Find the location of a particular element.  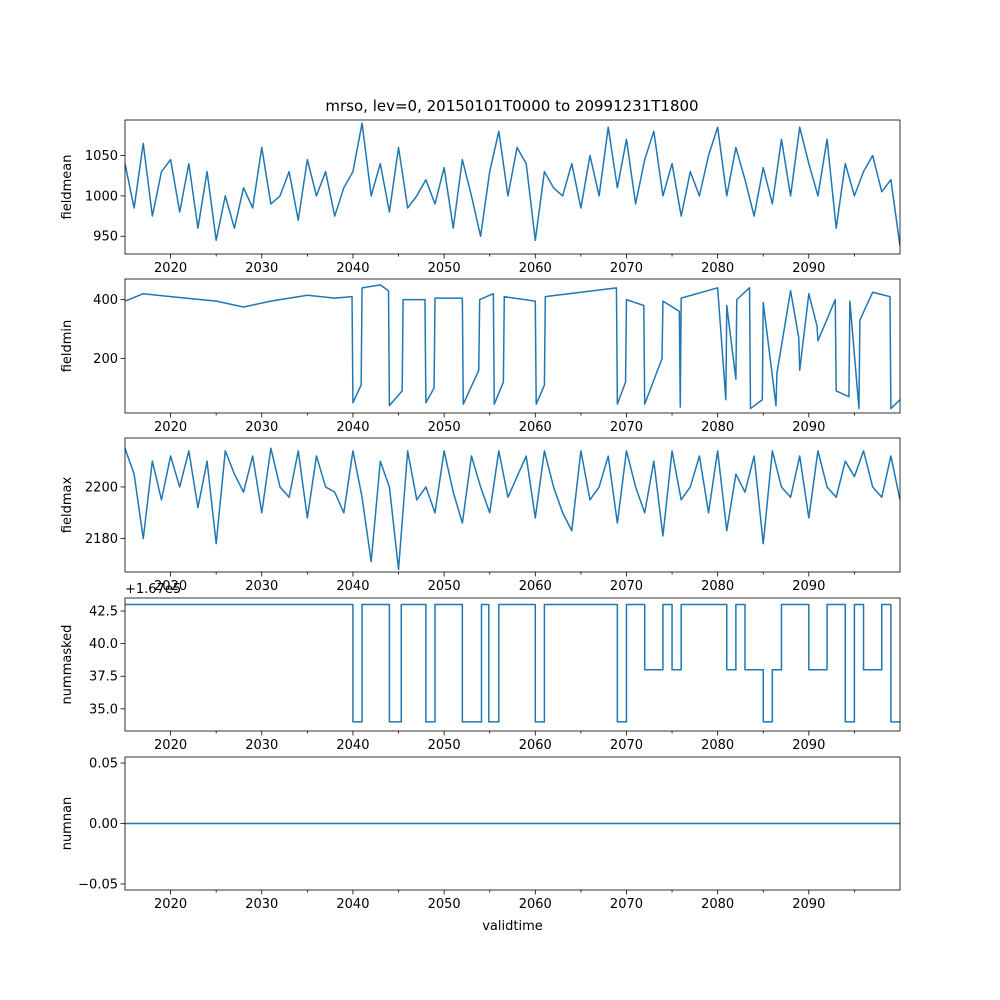

y-tick-label: 400 is located at coordinates (105, 300).